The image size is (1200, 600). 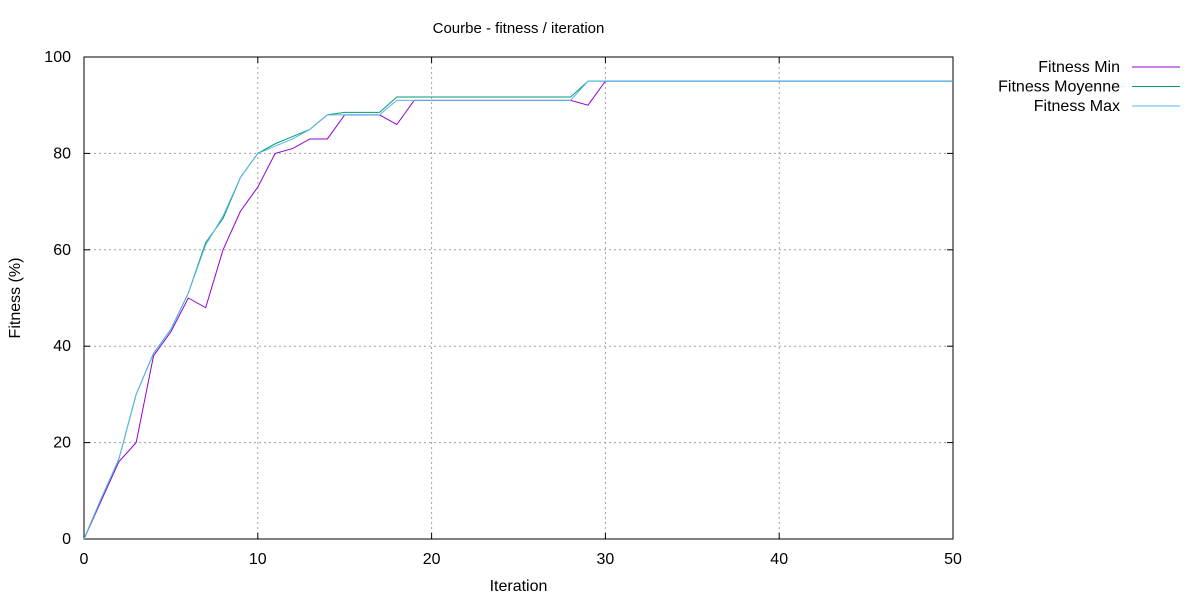 What do you see at coordinates (258, 559) in the screenshot?
I see `x-tick-label: 10` at bounding box center [258, 559].